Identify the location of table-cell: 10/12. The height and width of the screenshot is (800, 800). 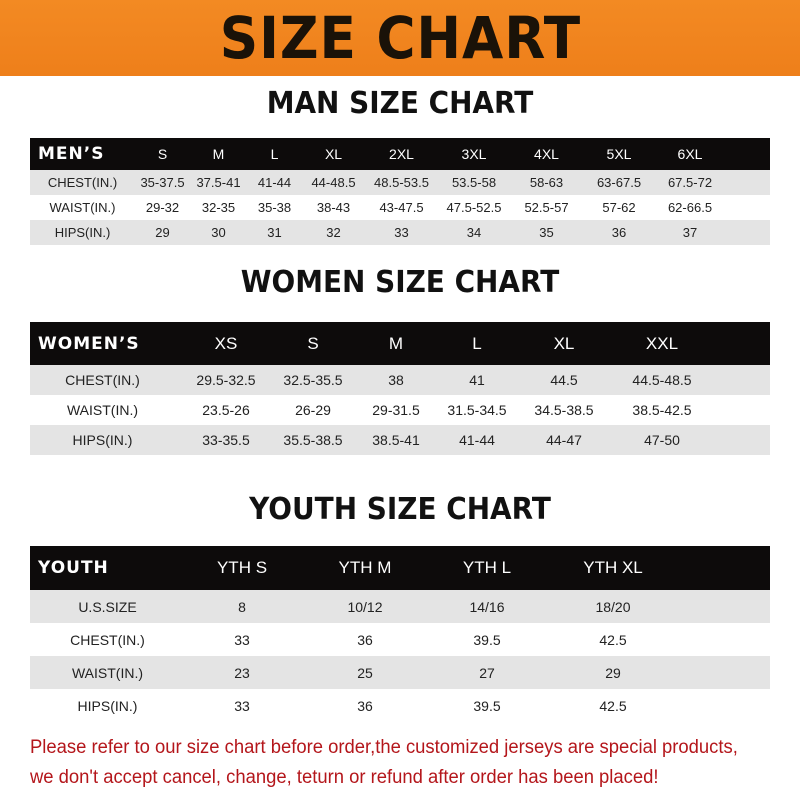
(365, 606).